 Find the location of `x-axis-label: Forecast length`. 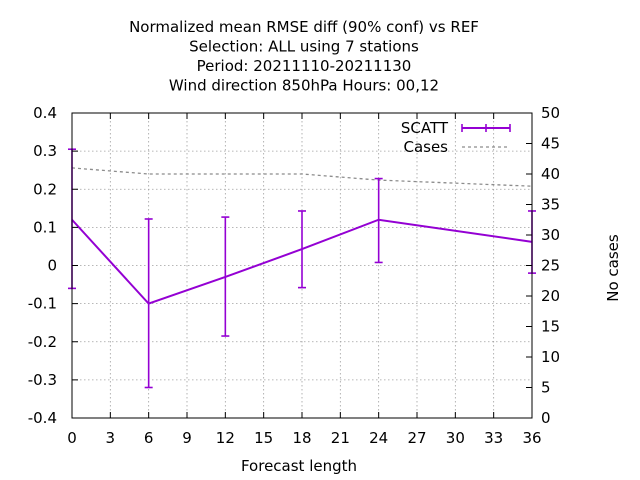

x-axis-label: Forecast length is located at coordinates (299, 466).